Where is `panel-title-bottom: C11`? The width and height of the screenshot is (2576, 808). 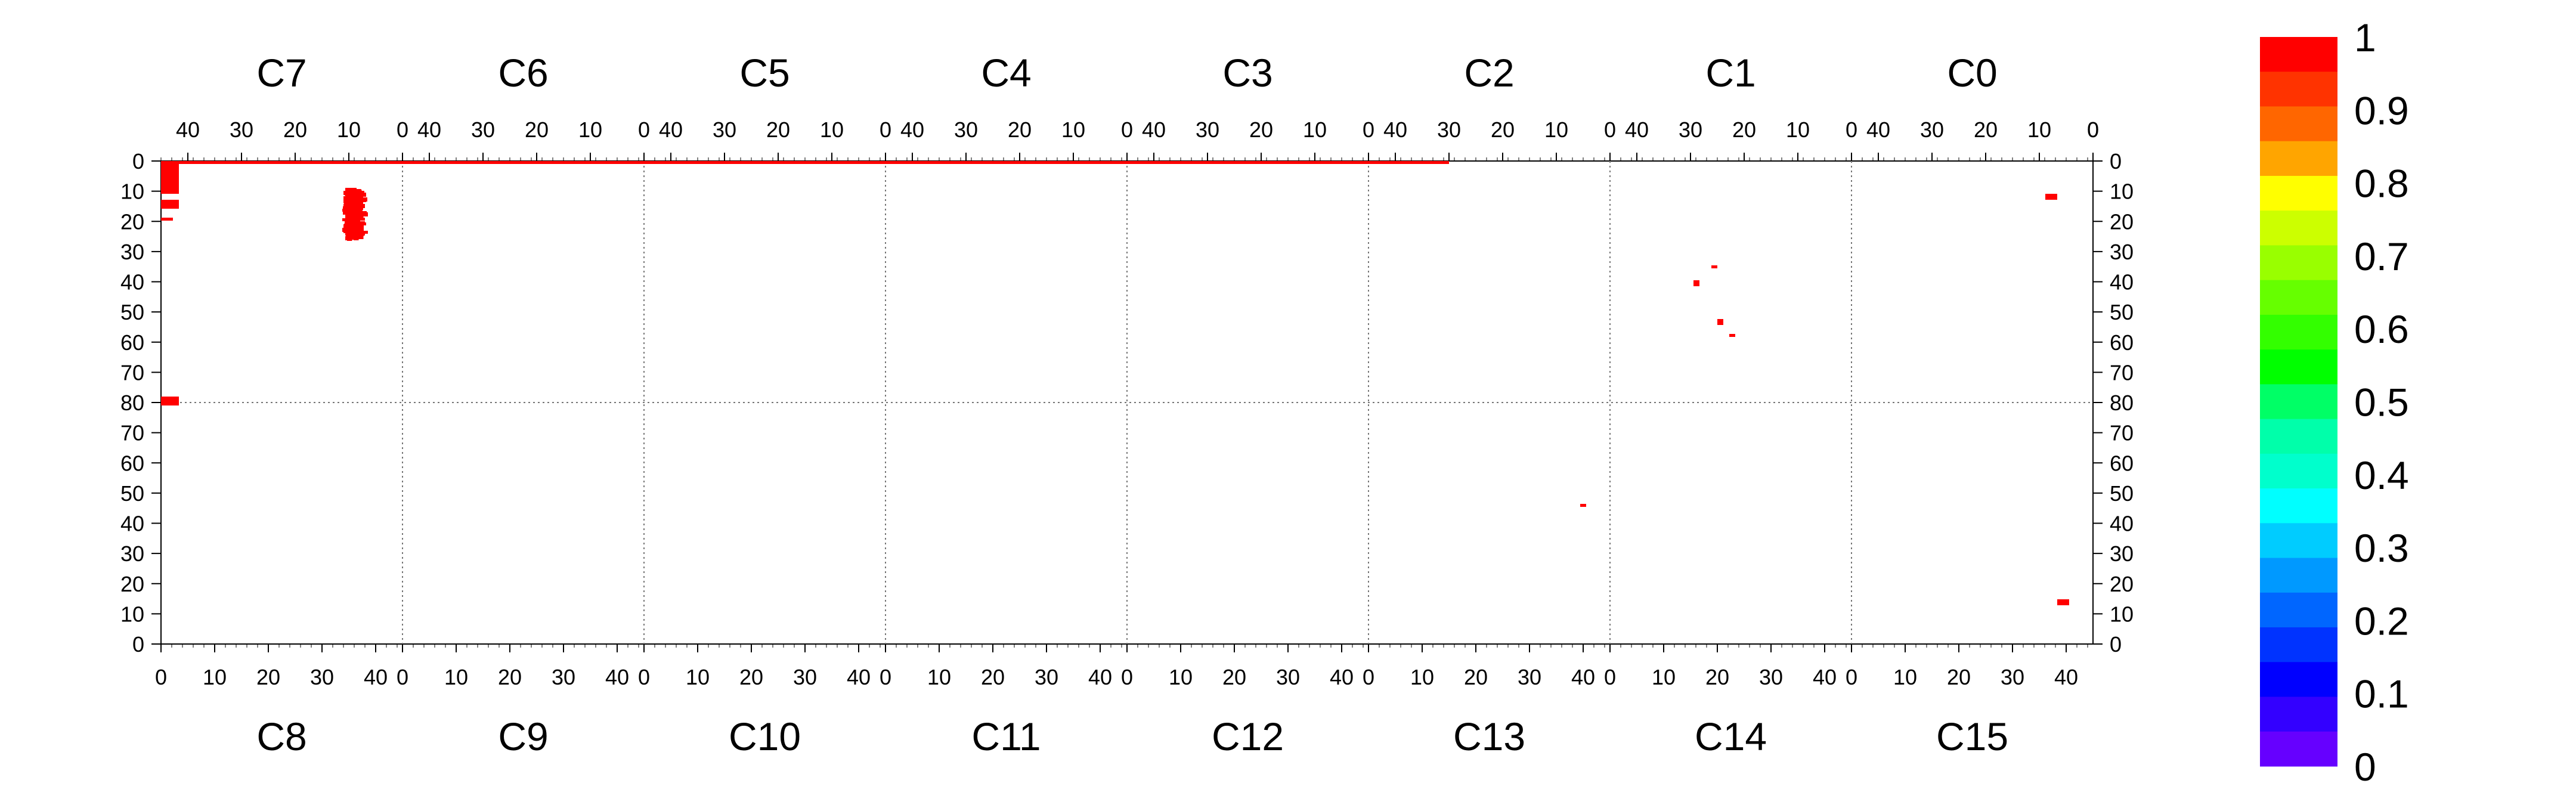 panel-title-bottom: C11 is located at coordinates (1006, 737).